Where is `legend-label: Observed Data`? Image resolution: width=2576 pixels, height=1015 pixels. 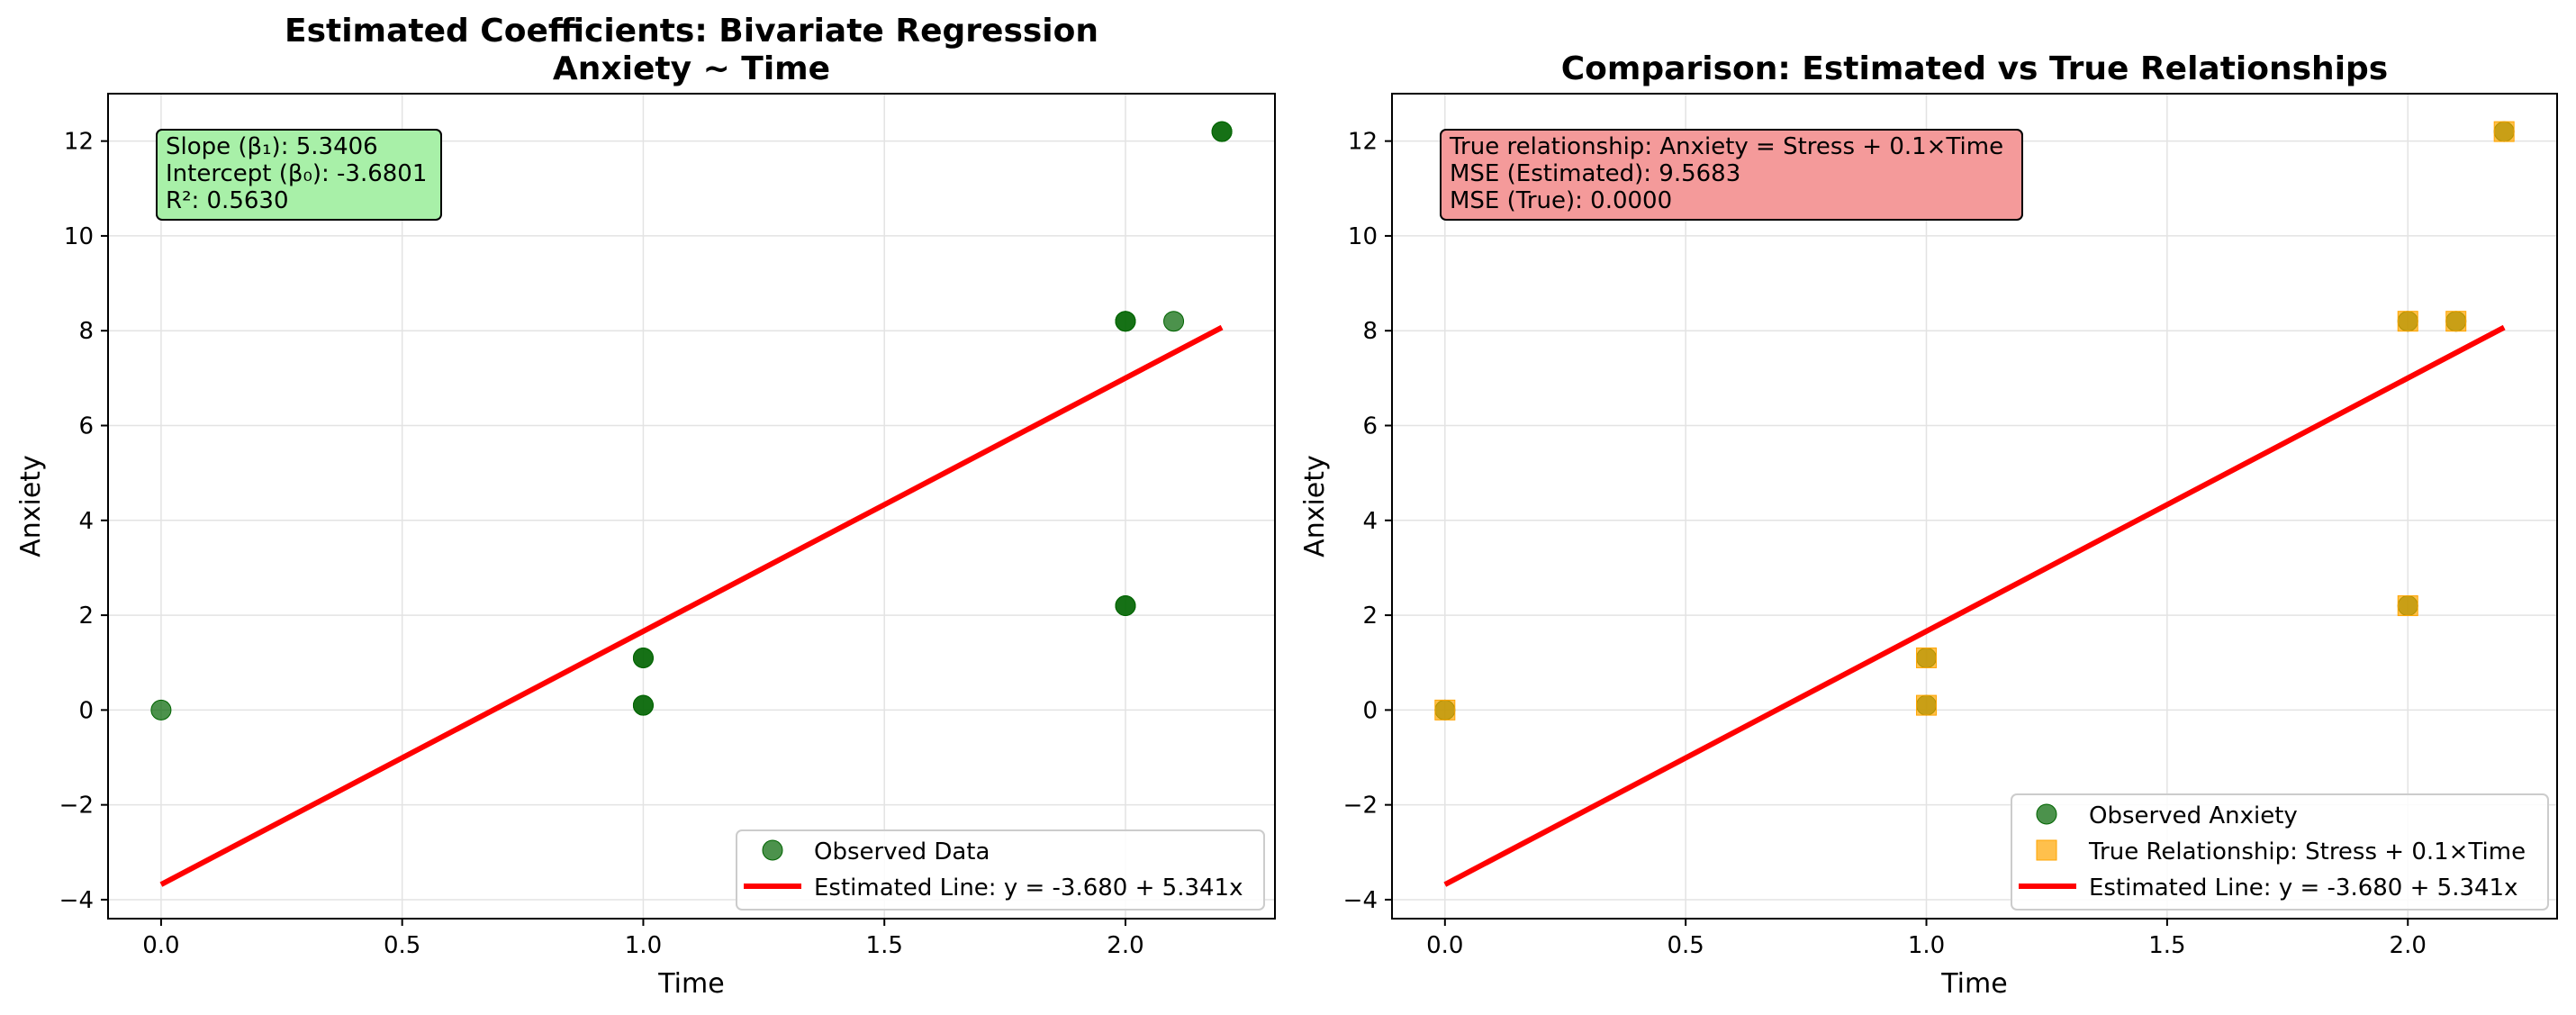 legend-label: Observed Data is located at coordinates (902, 851).